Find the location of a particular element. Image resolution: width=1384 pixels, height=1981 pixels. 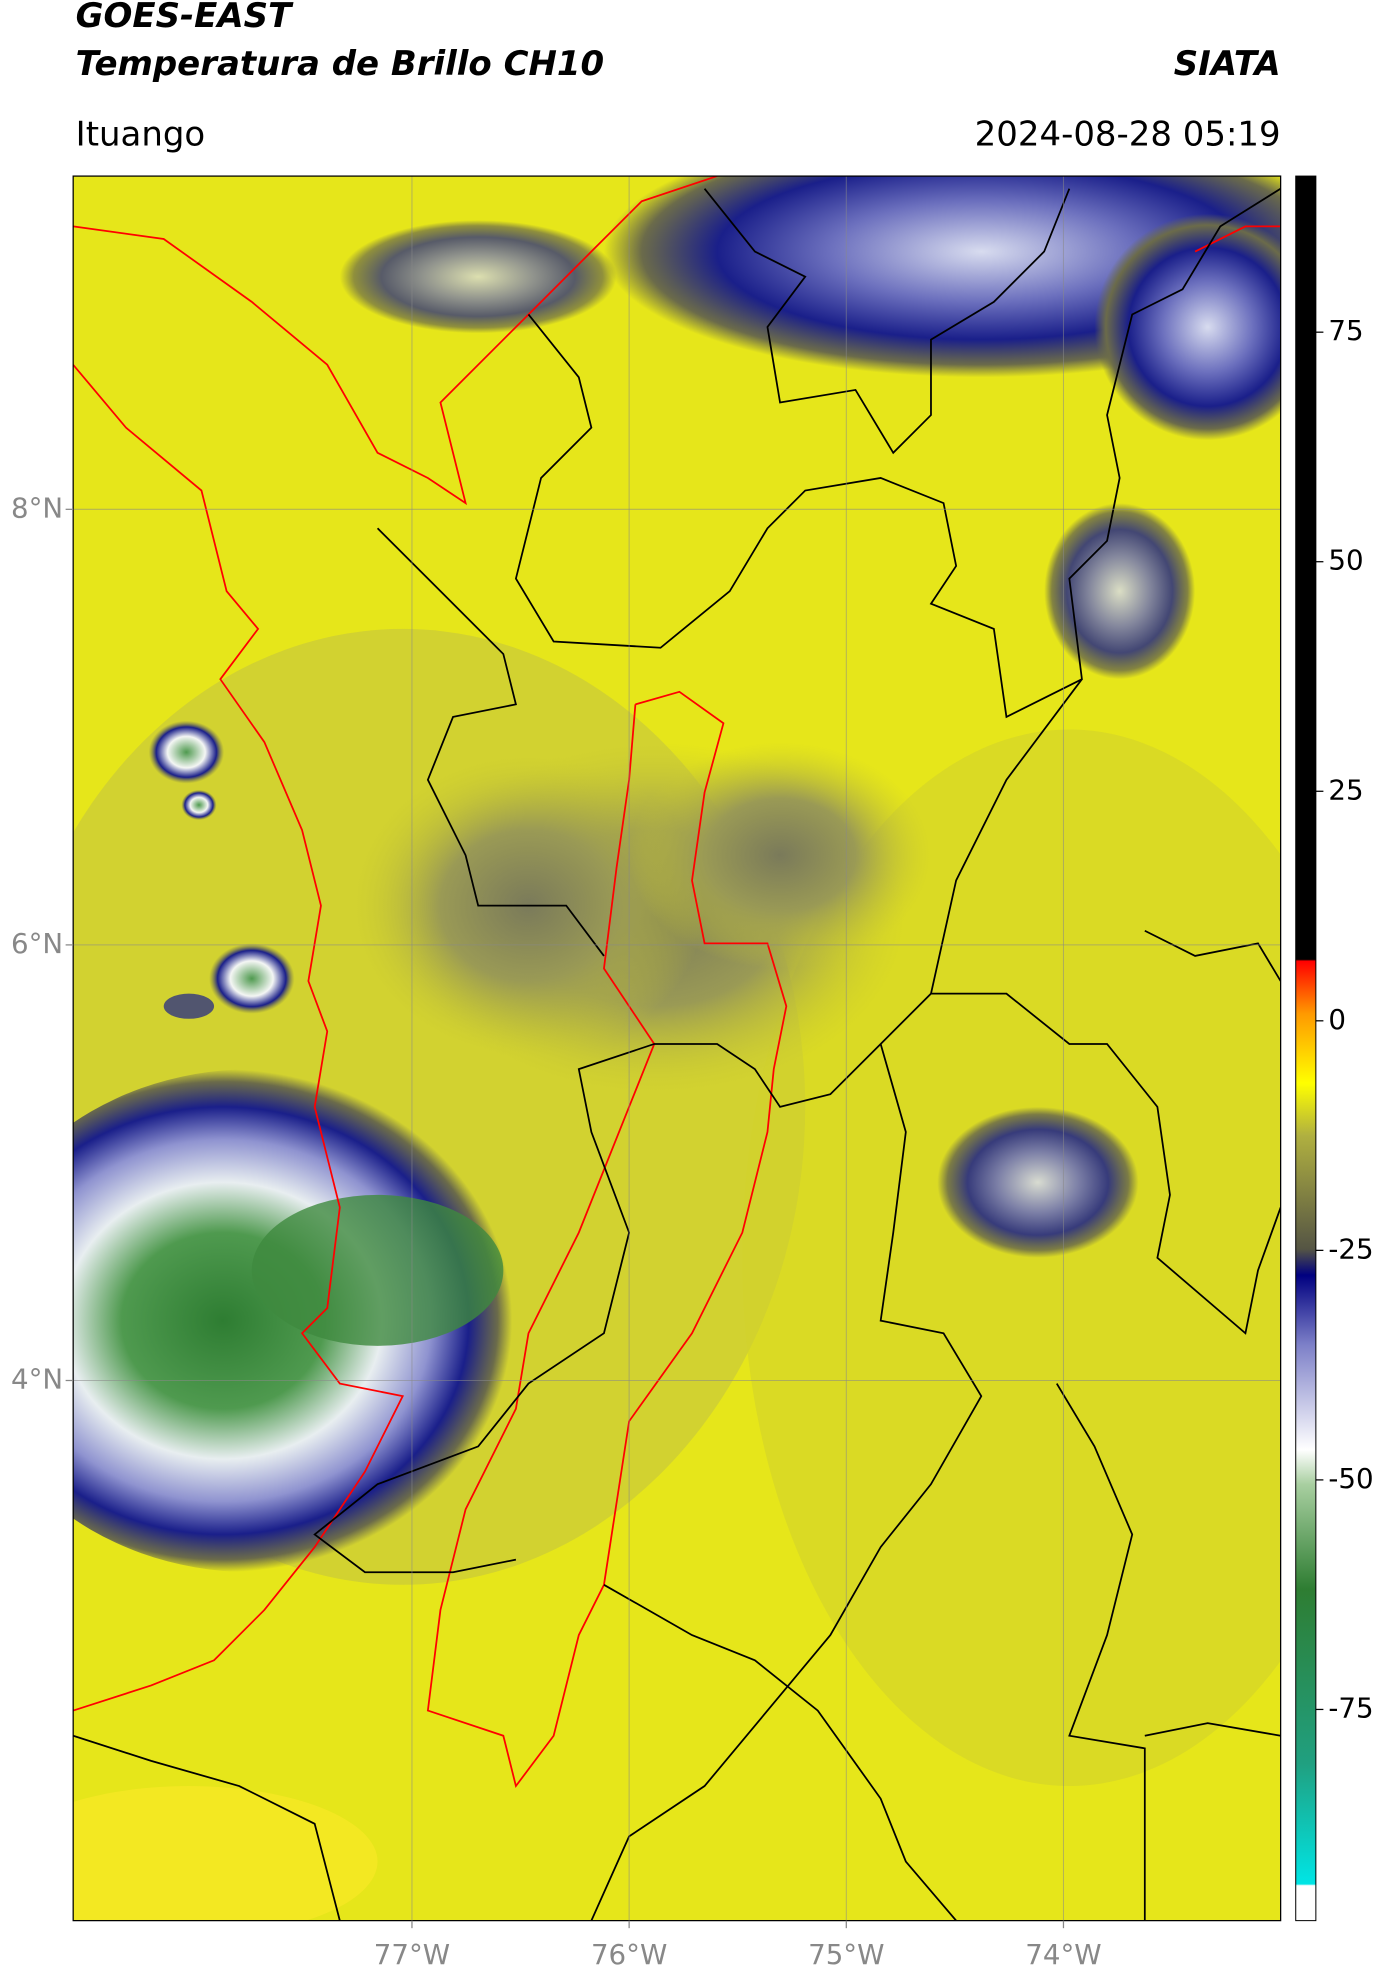

colorbar is located at coordinates (1306, 1048).